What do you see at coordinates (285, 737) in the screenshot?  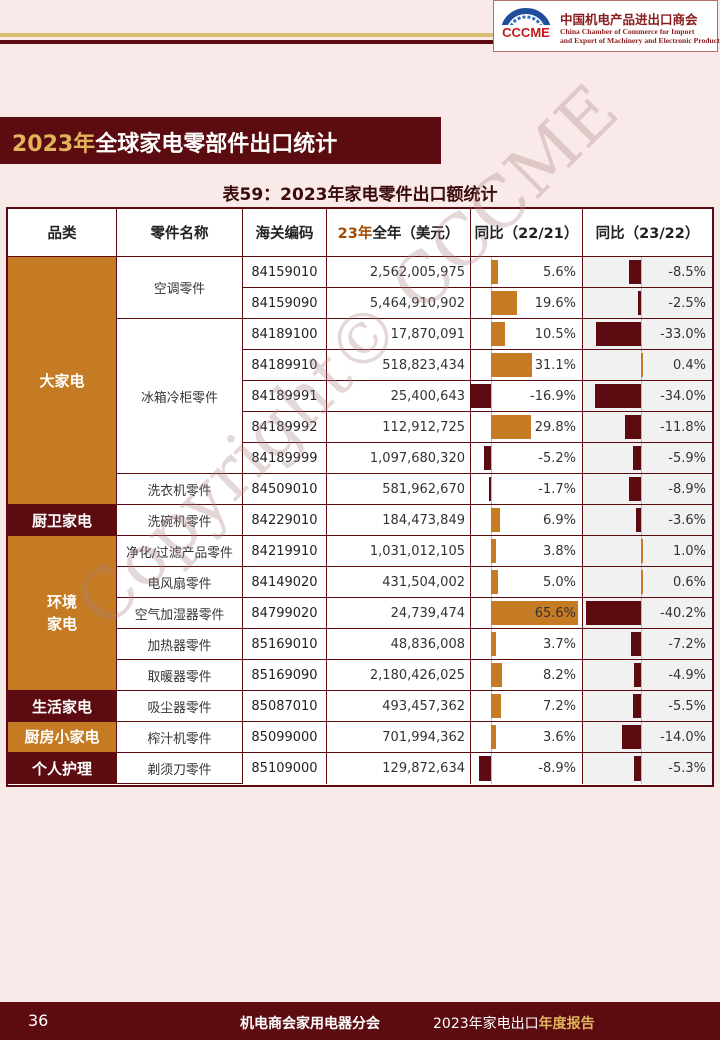 I see `hs-code-cell: 85099000` at bounding box center [285, 737].